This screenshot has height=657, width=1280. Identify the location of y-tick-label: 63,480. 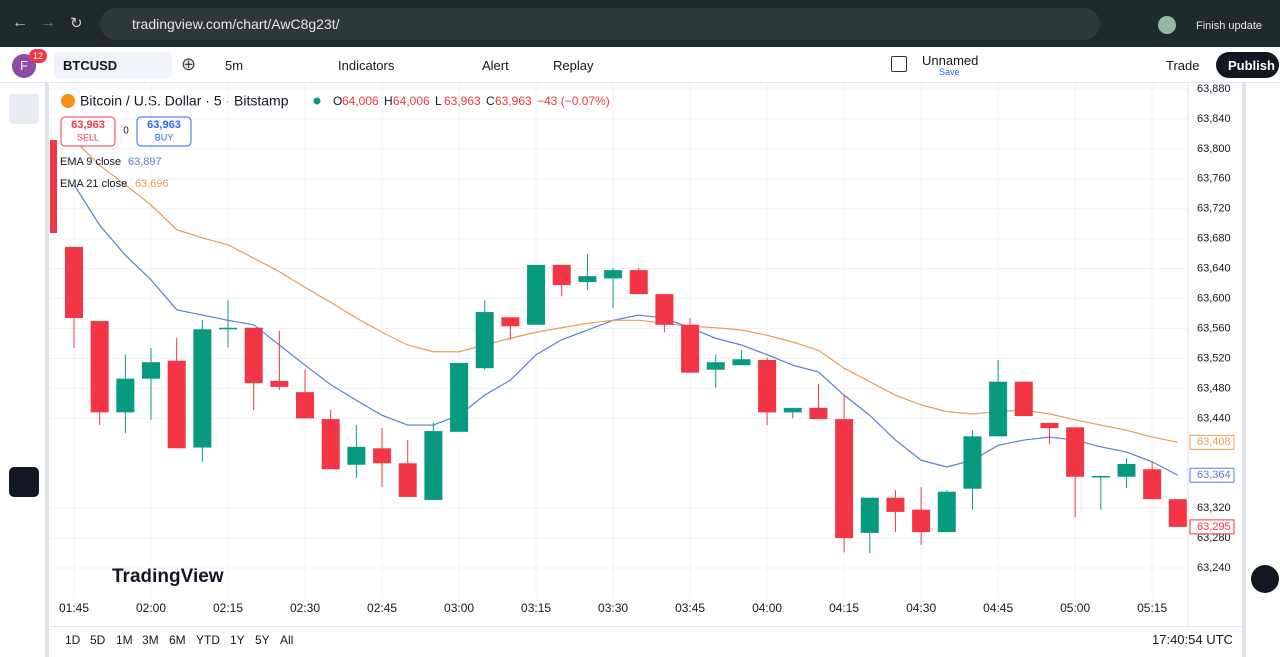
(1214, 388).